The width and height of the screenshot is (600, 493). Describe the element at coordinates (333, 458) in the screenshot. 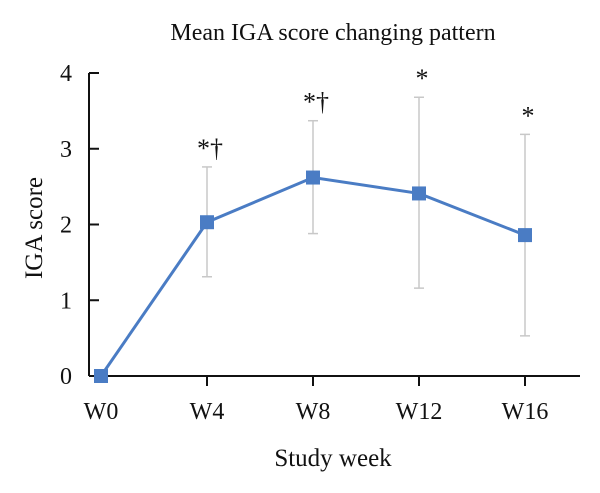

I see `x-axis-label: Study week` at that location.